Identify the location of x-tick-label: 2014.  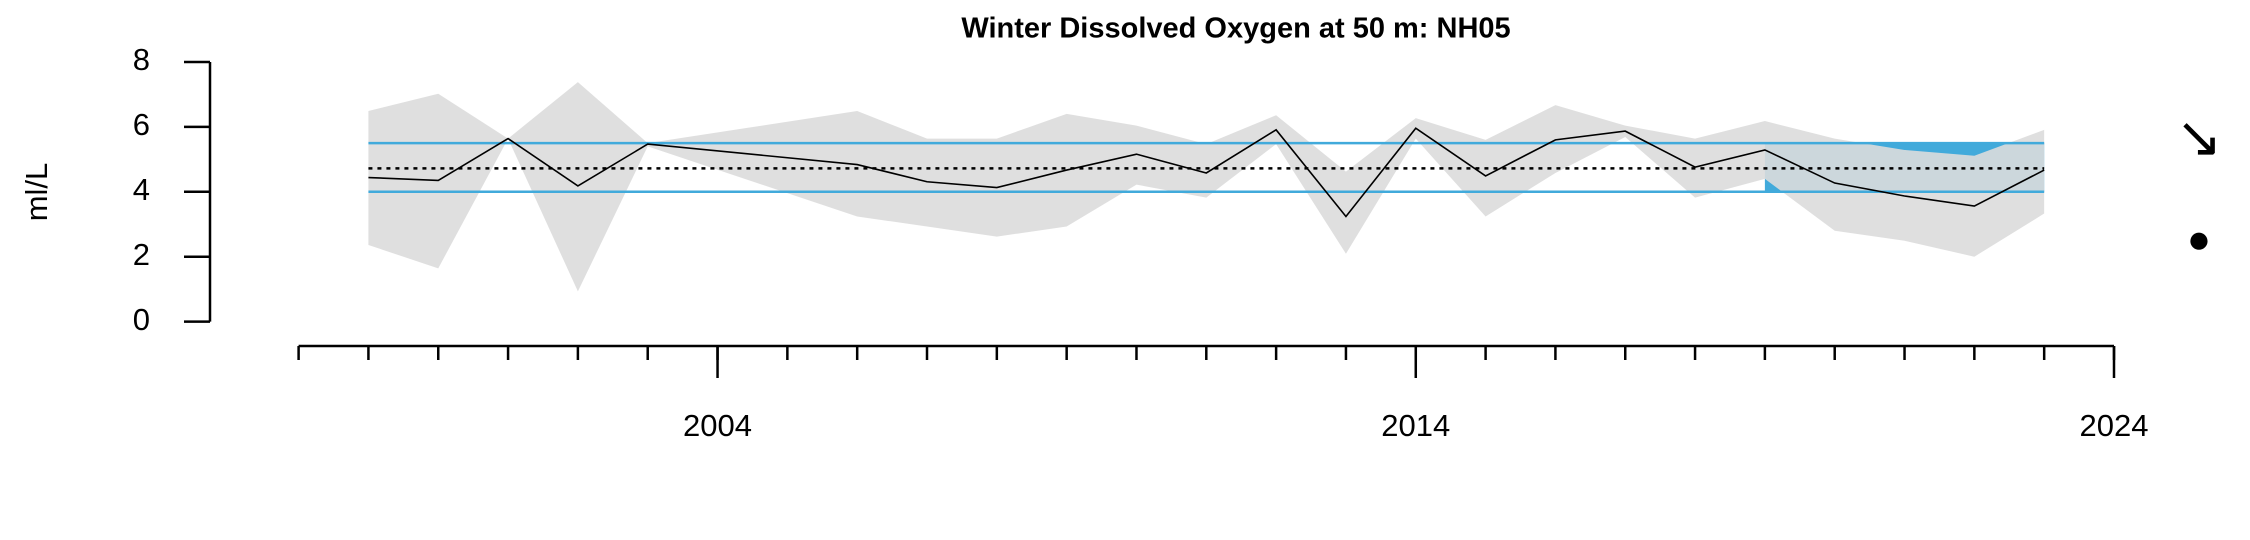
(1415, 425).